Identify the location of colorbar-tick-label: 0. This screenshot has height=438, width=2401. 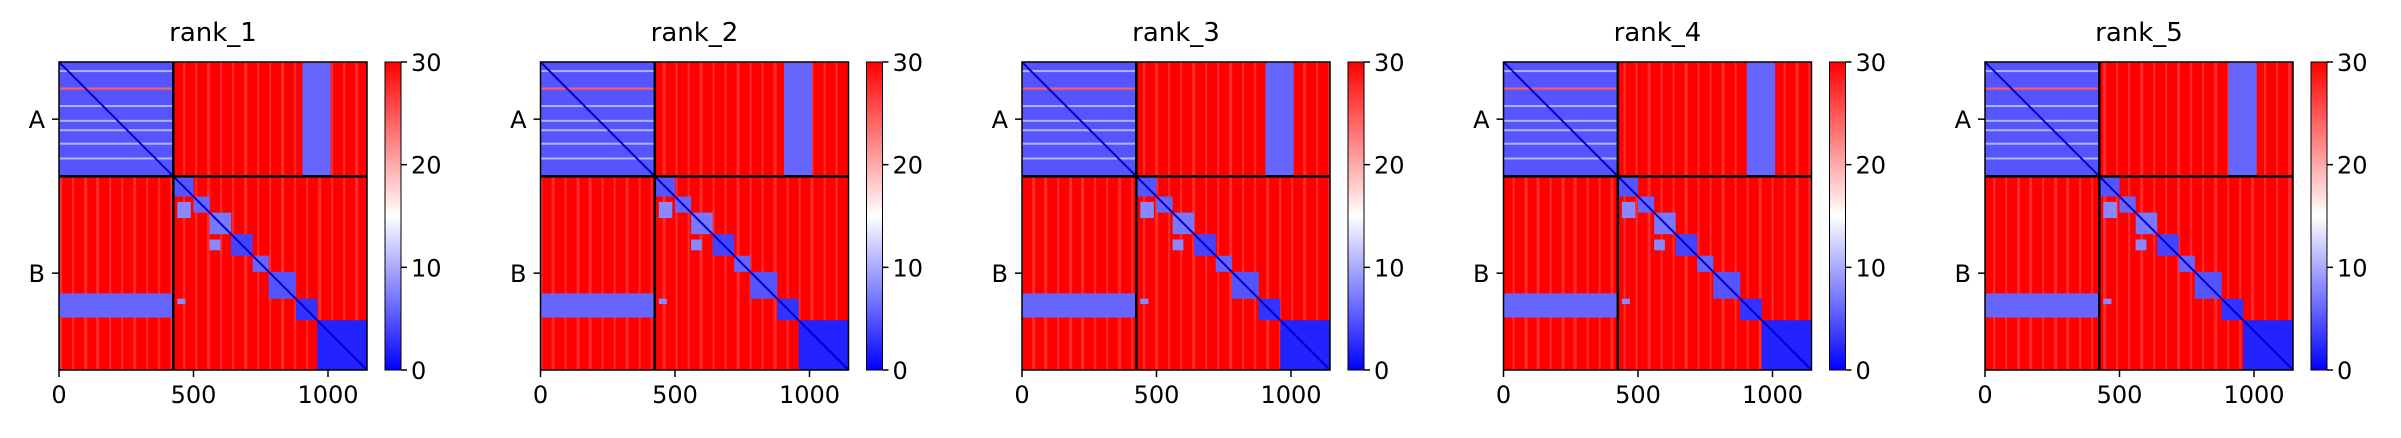
(1381, 371).